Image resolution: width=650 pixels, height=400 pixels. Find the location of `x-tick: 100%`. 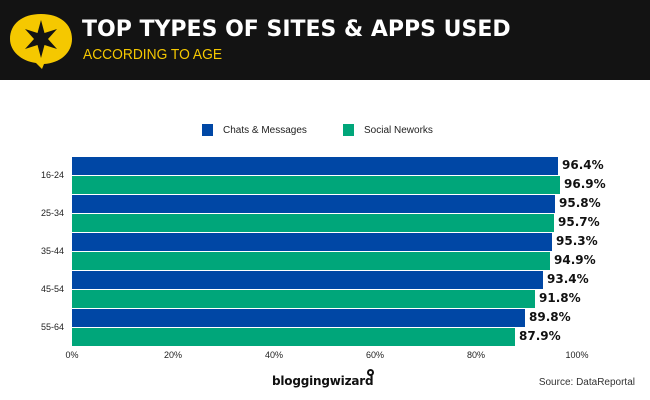

x-tick: 100% is located at coordinates (577, 355).